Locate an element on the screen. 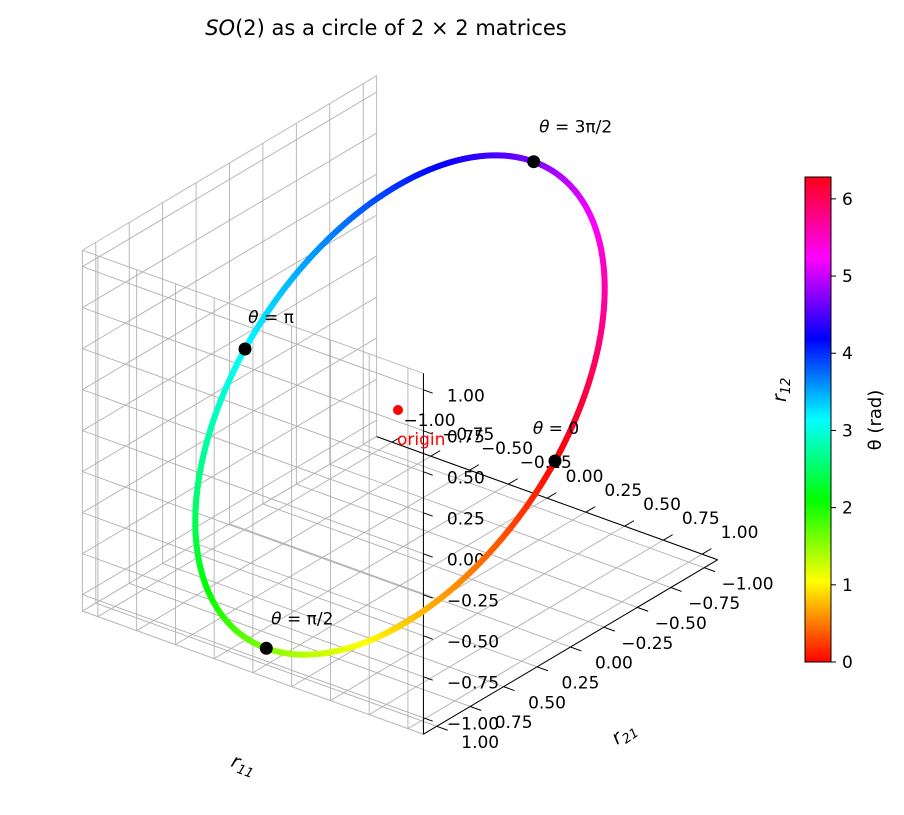  z-tick-label: 1.00 is located at coordinates (466, 396).